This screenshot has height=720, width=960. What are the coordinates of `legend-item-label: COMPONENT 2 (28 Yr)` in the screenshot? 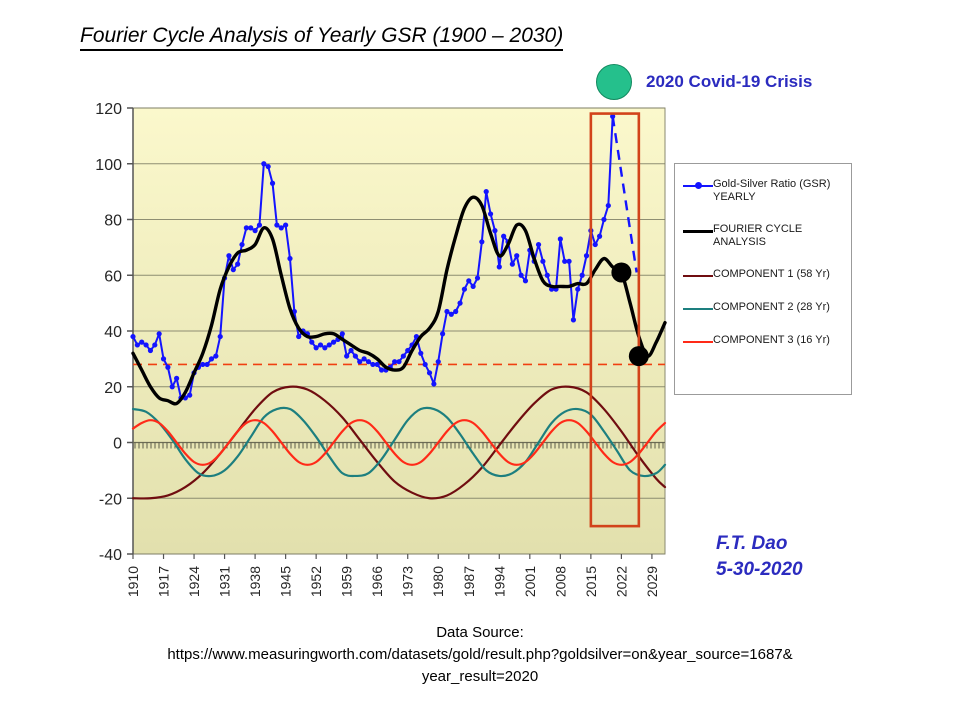 It's located at (771, 307).